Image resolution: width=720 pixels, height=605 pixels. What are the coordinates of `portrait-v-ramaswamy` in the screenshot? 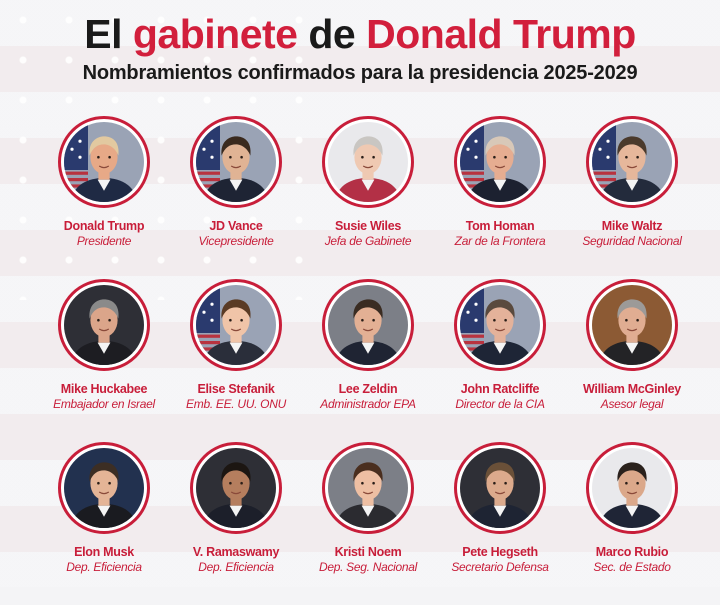 It's located at (236, 488).